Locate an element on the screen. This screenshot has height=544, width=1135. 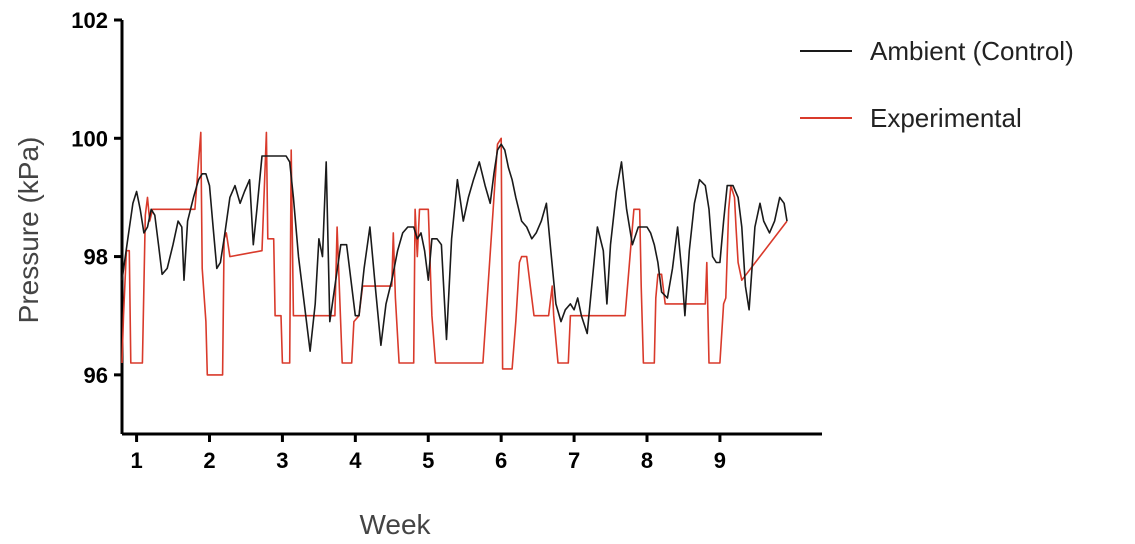
y-tick-label: 102 is located at coordinates (89, 20).